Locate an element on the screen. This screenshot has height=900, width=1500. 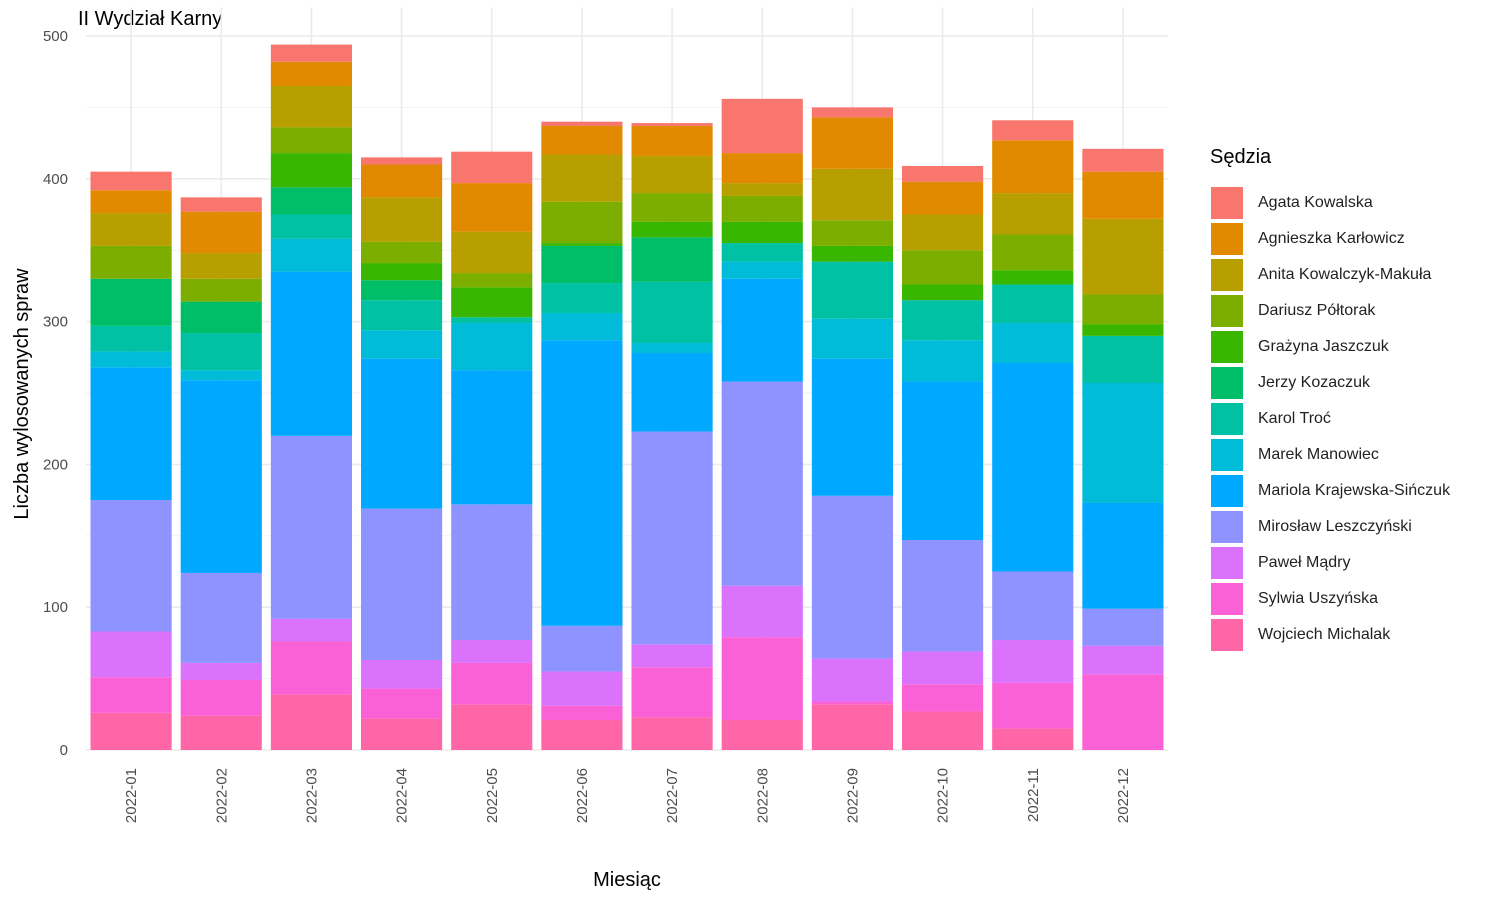
legend-item: Sylwia Uszyńska is located at coordinates (1330, 599).